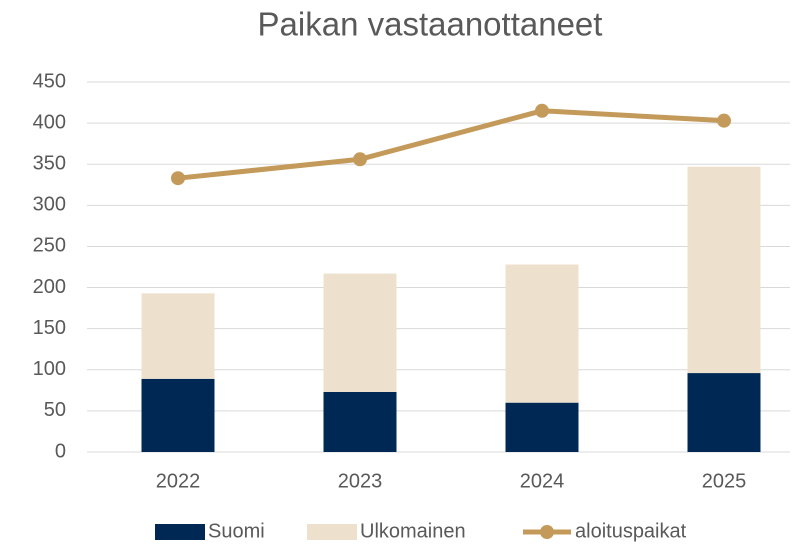 The width and height of the screenshot is (800, 545). Describe the element at coordinates (49, 122) in the screenshot. I see `y-tick-label: 400` at that location.